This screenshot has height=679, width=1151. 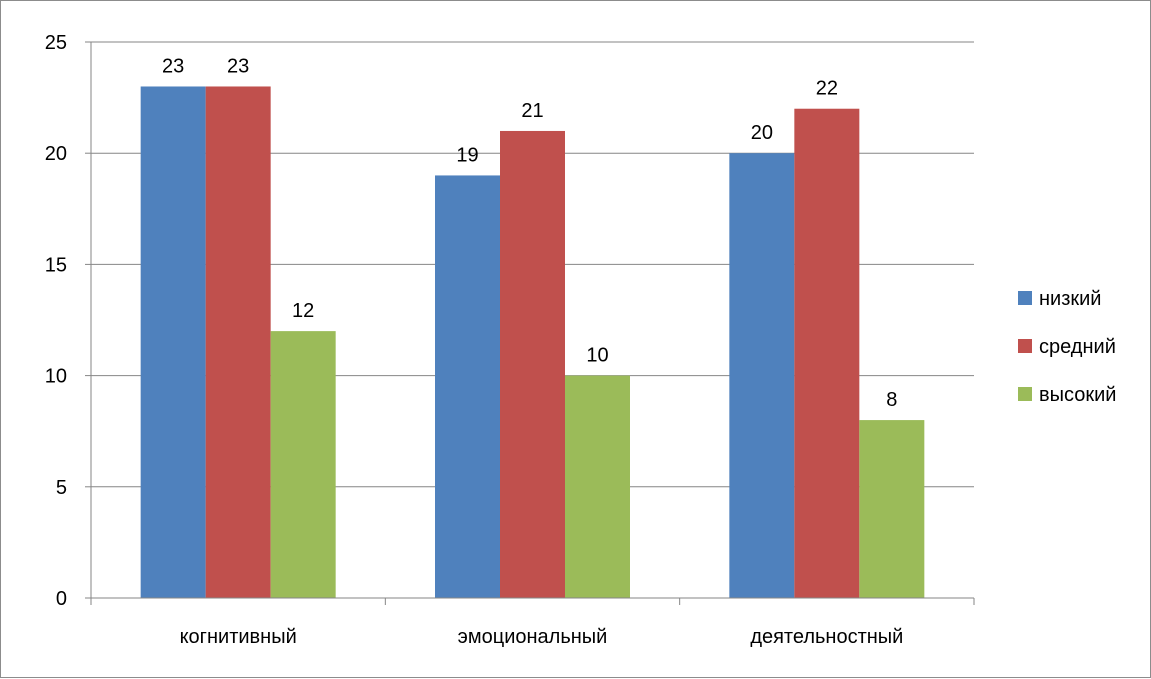 I want to click on legend-label: высокий, so click(x=1077, y=395).